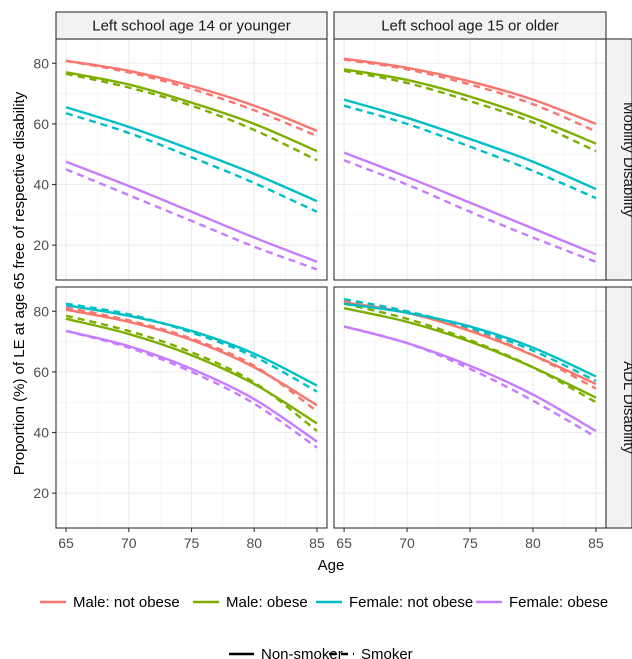 The width and height of the screenshot is (632, 659). I want to click on row-strip-label: Mobility Disability, so click(626, 160).